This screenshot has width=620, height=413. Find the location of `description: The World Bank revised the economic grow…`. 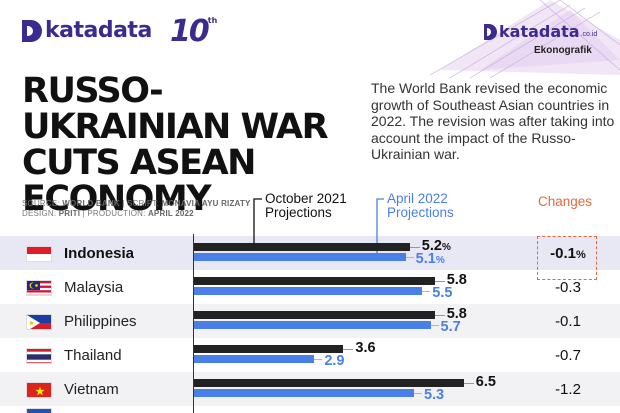

description: The World Bank revised the economic grow… is located at coordinates (493, 121).